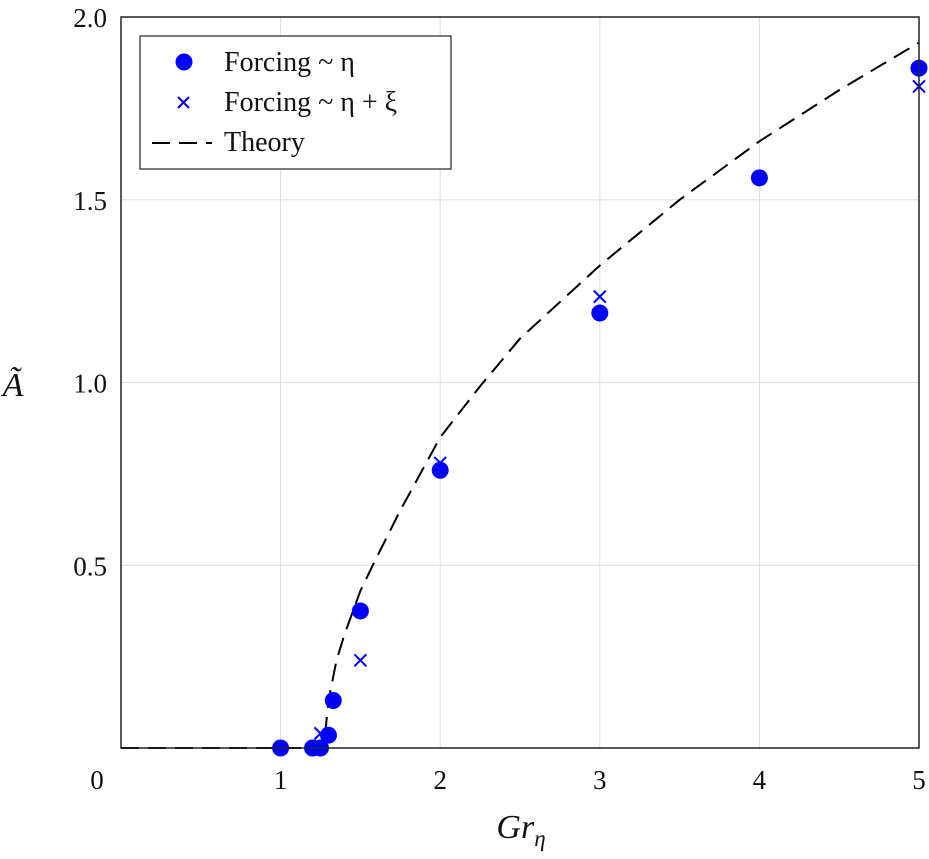  Describe the element at coordinates (264, 142) in the screenshot. I see `legend-label-theory: Theory` at that location.